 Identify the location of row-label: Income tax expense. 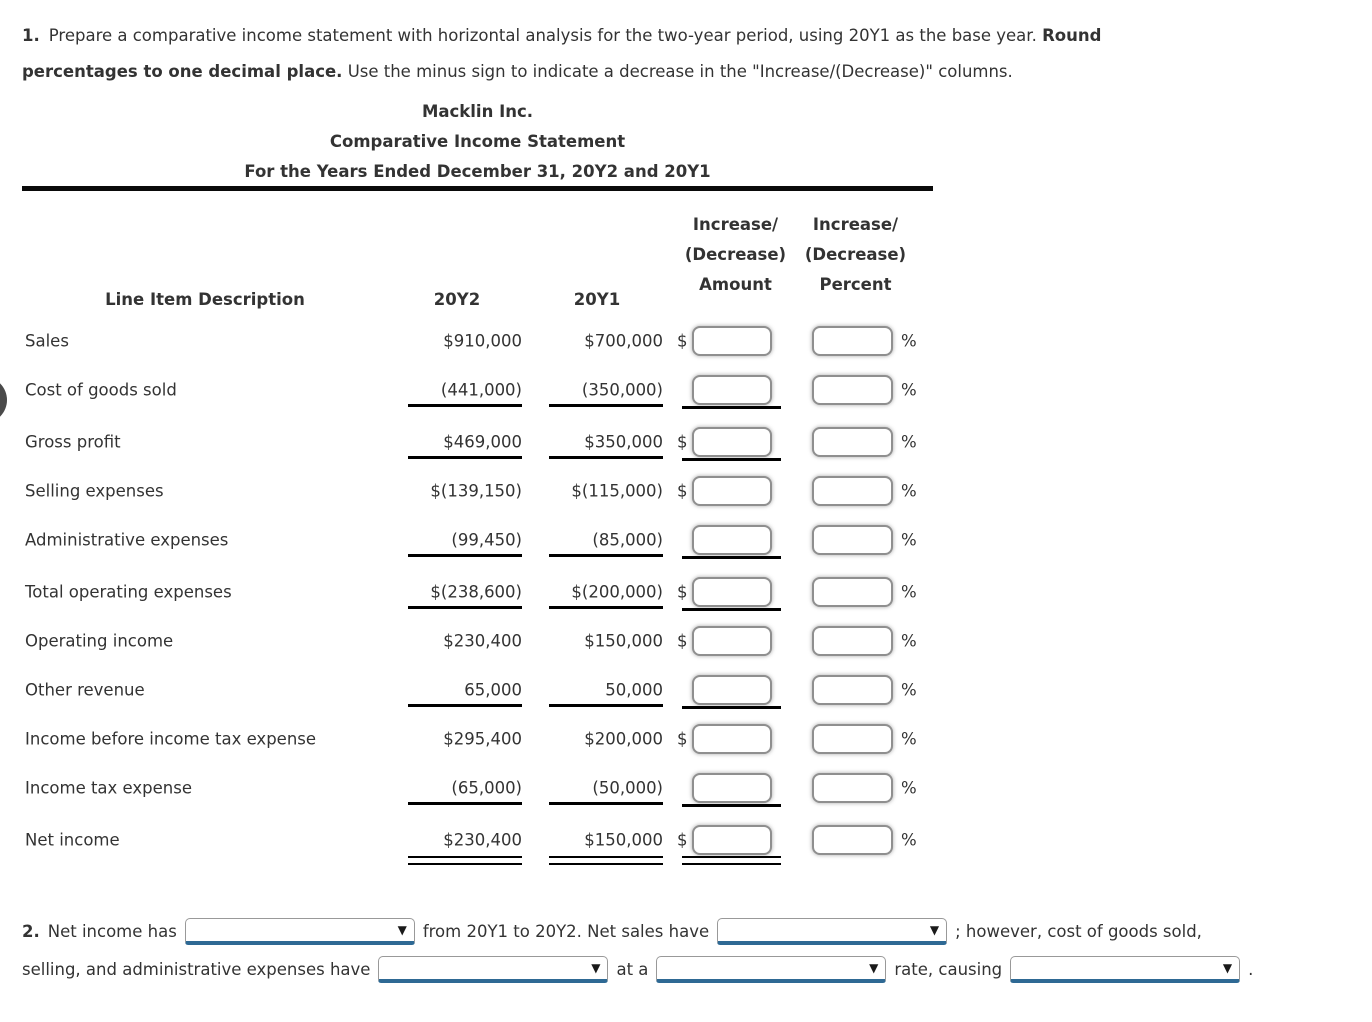
(109, 787).